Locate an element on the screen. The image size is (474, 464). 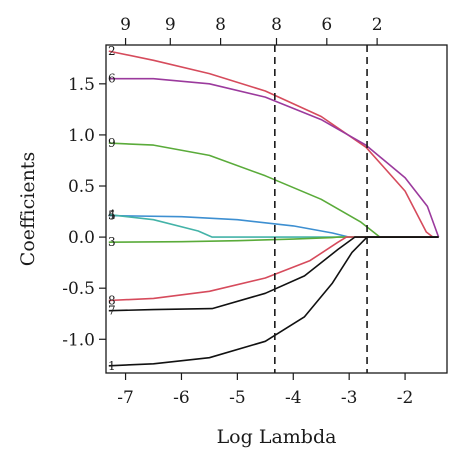
x-tick-label: -7 is located at coordinates (125, 398).